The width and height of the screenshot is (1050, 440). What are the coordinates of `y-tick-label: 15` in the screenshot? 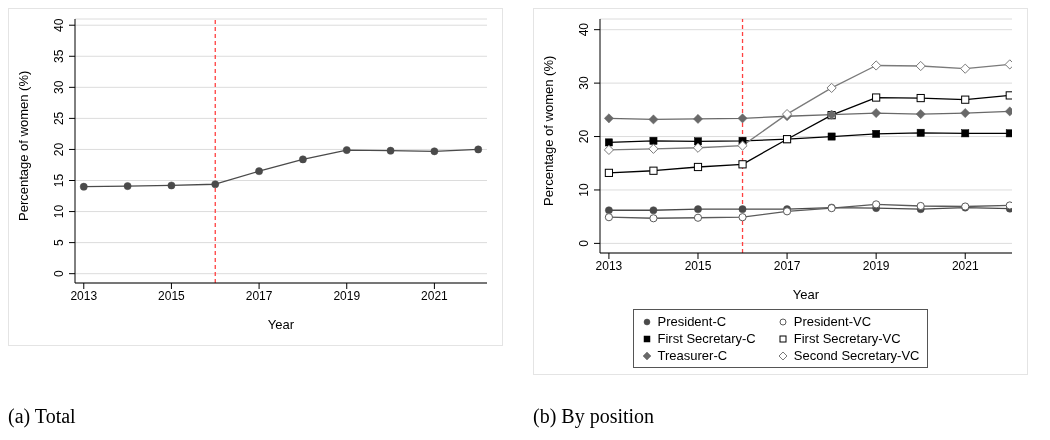 It's located at (59, 180).